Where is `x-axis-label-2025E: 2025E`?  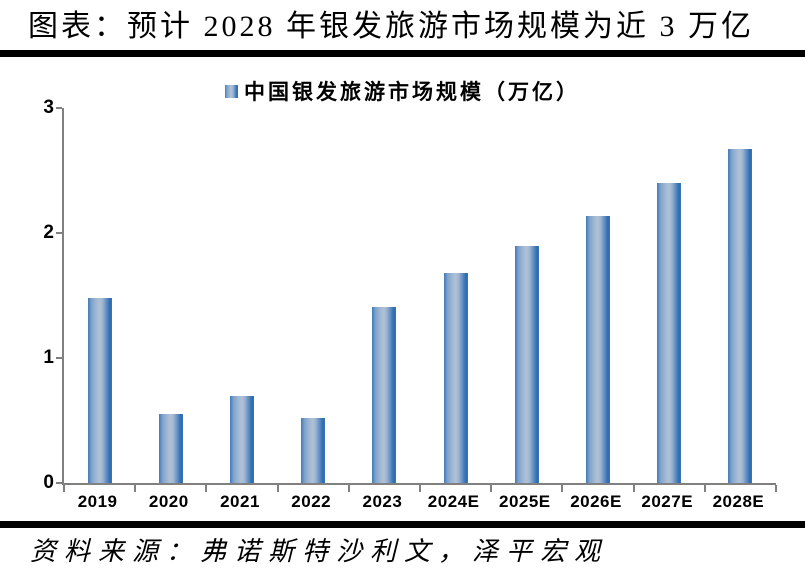 x-axis-label-2025E: 2025E is located at coordinates (524, 501).